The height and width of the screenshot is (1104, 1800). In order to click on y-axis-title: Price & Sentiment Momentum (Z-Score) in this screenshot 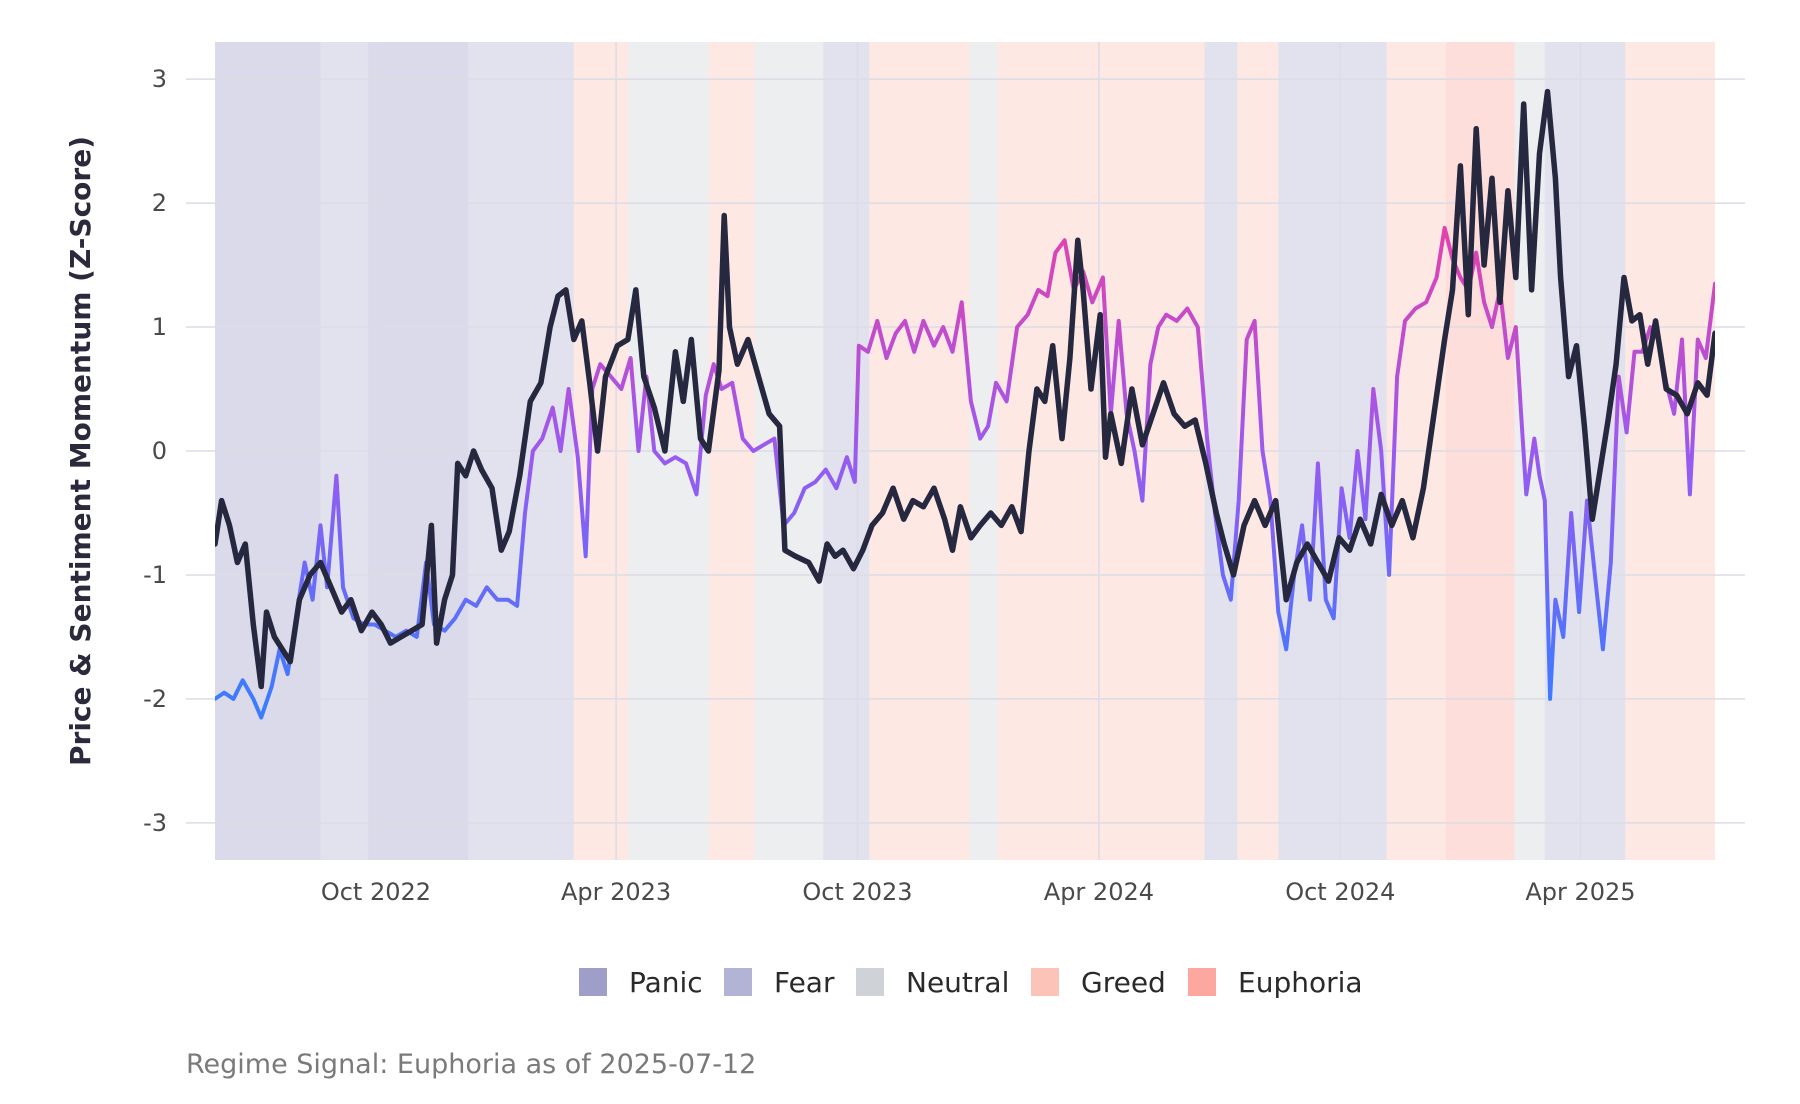, I will do `click(80, 451)`.